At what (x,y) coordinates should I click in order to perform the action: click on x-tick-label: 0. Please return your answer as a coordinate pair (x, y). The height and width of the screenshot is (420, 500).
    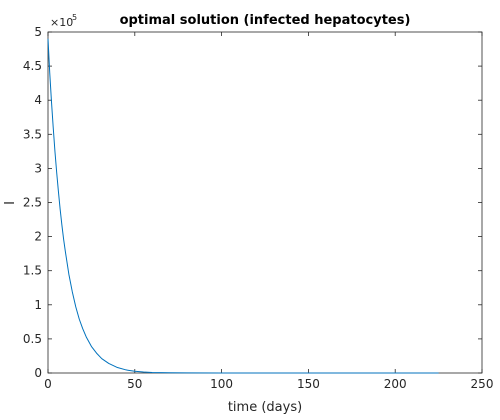
    Looking at the image, I should click on (48, 384).